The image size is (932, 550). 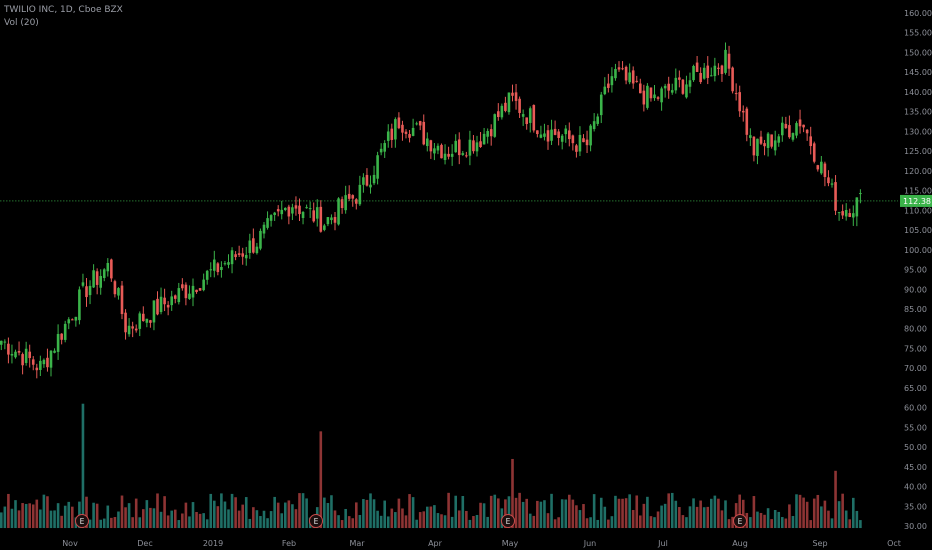 I want to click on x-tick-label: May, so click(x=510, y=543).